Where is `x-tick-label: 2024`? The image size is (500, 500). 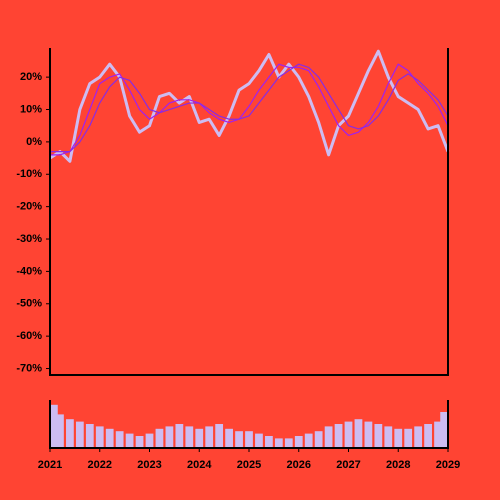 x-tick-label: 2024 is located at coordinates (199, 465).